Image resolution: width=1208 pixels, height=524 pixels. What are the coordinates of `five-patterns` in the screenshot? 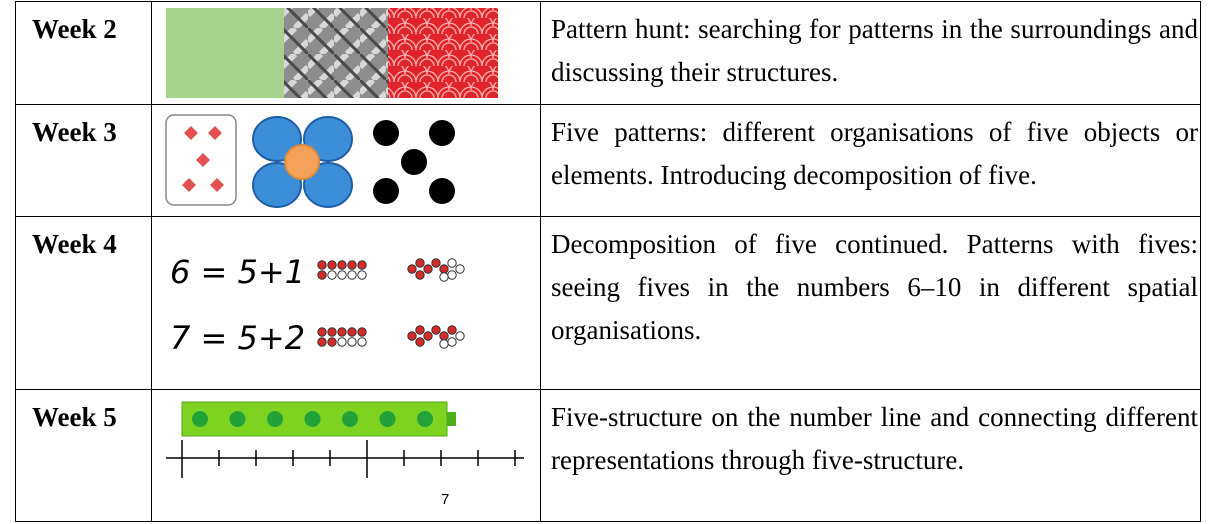 It's located at (310, 161).